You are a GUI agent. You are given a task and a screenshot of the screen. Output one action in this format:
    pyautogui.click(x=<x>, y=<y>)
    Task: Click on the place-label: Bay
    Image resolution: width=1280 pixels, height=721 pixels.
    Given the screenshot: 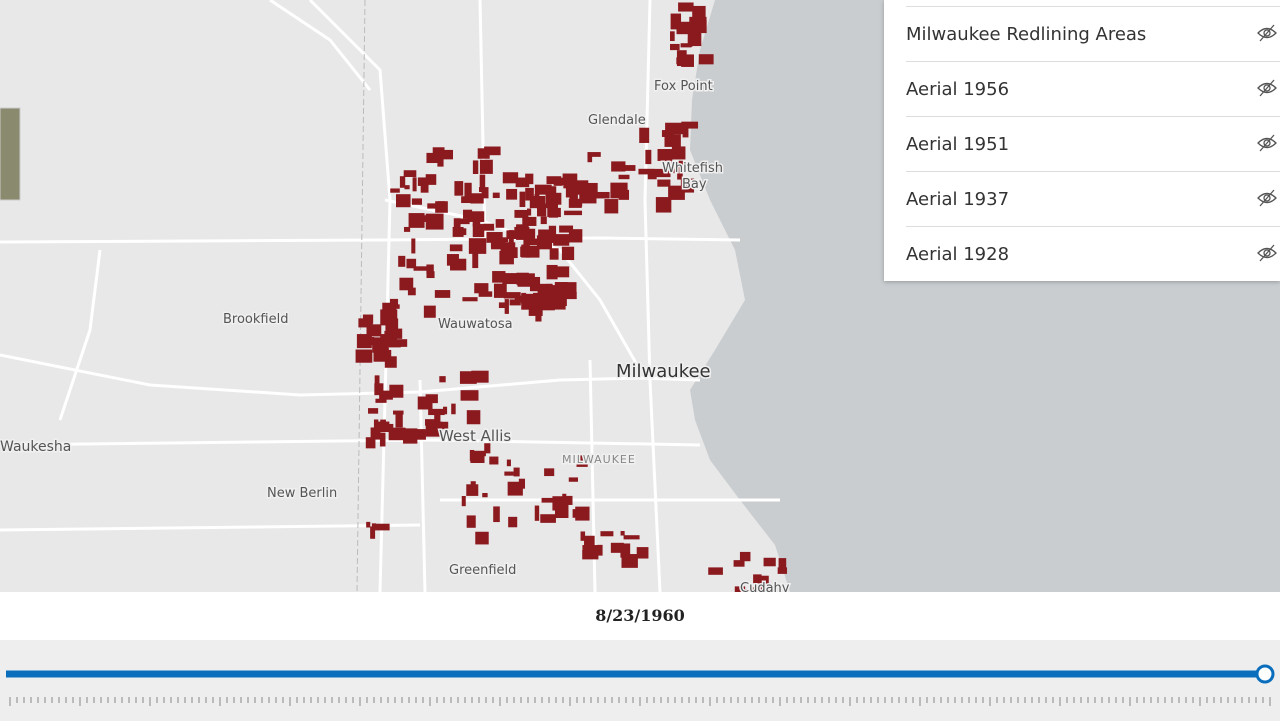 What is the action you would take?
    pyautogui.click(x=694, y=184)
    